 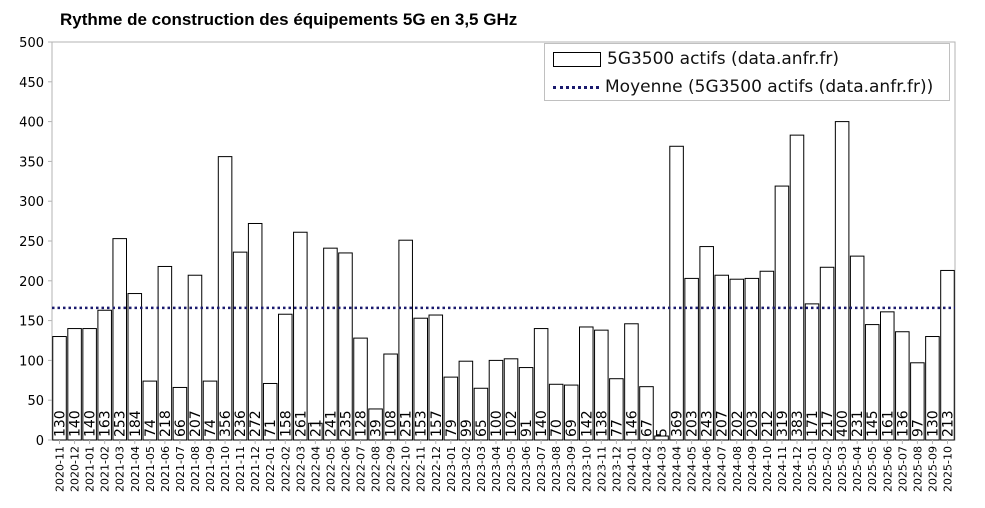 What do you see at coordinates (136, 423) in the screenshot?
I see `bar-value-label: 184` at bounding box center [136, 423].